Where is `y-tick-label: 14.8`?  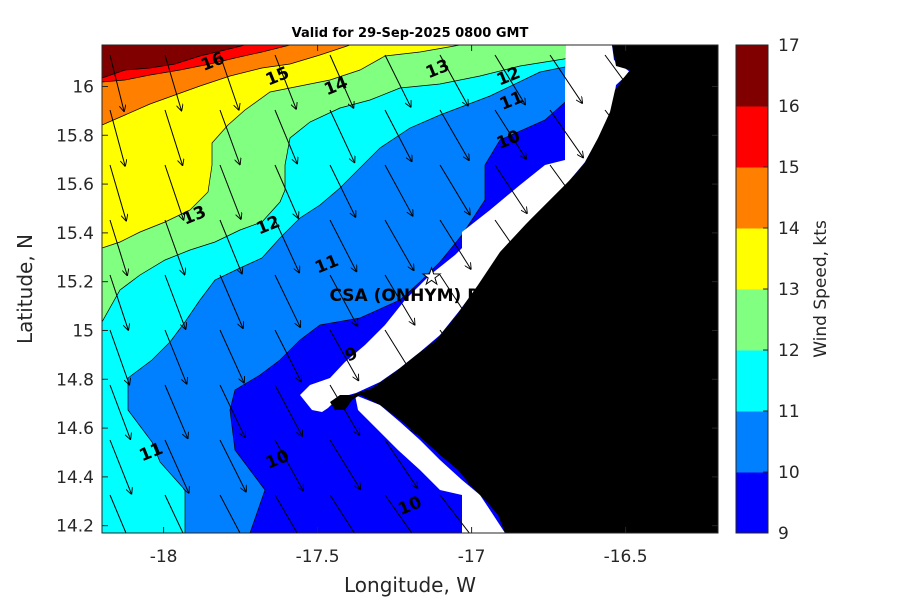
y-tick-label: 14.8 is located at coordinates (75, 380).